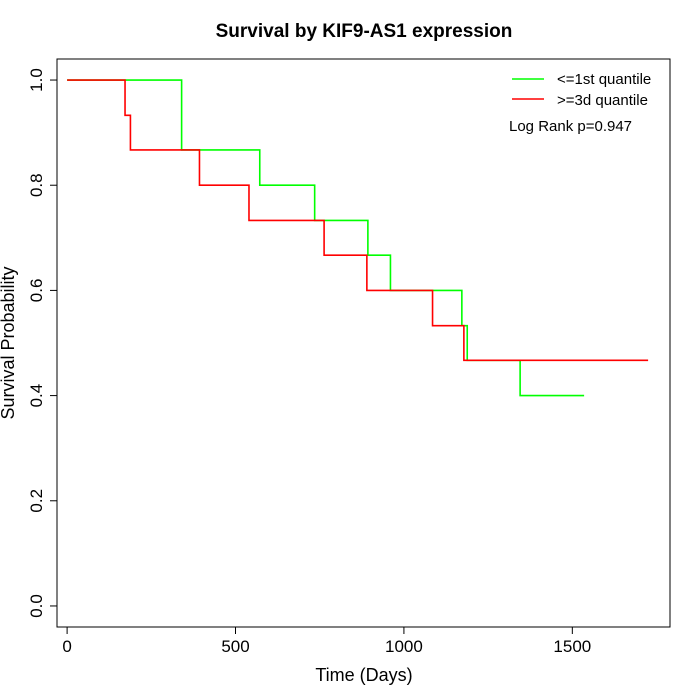 This screenshot has height=700, width=700. I want to click on y-axis-label: Survival Probability, so click(9, 342).